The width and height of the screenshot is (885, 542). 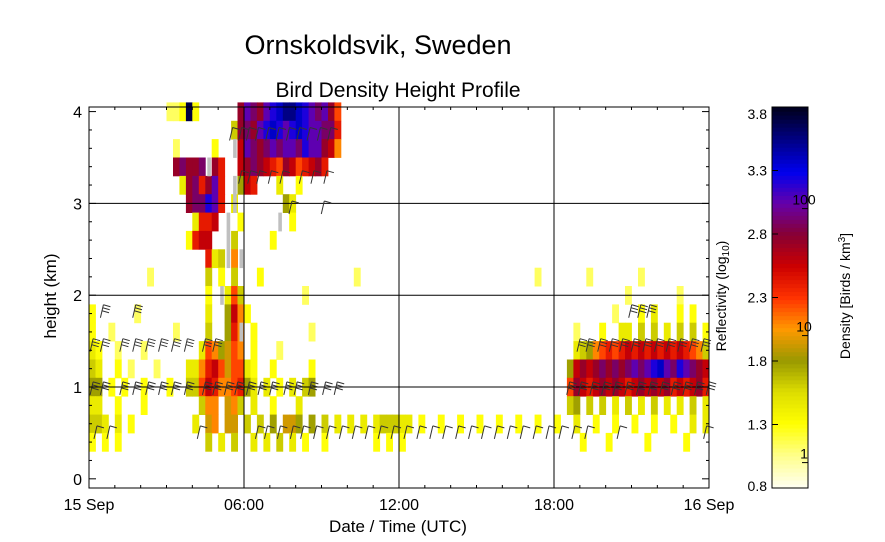 I want to click on colorbar-reflectivity-tick-label: 2.3, so click(x=758, y=298).